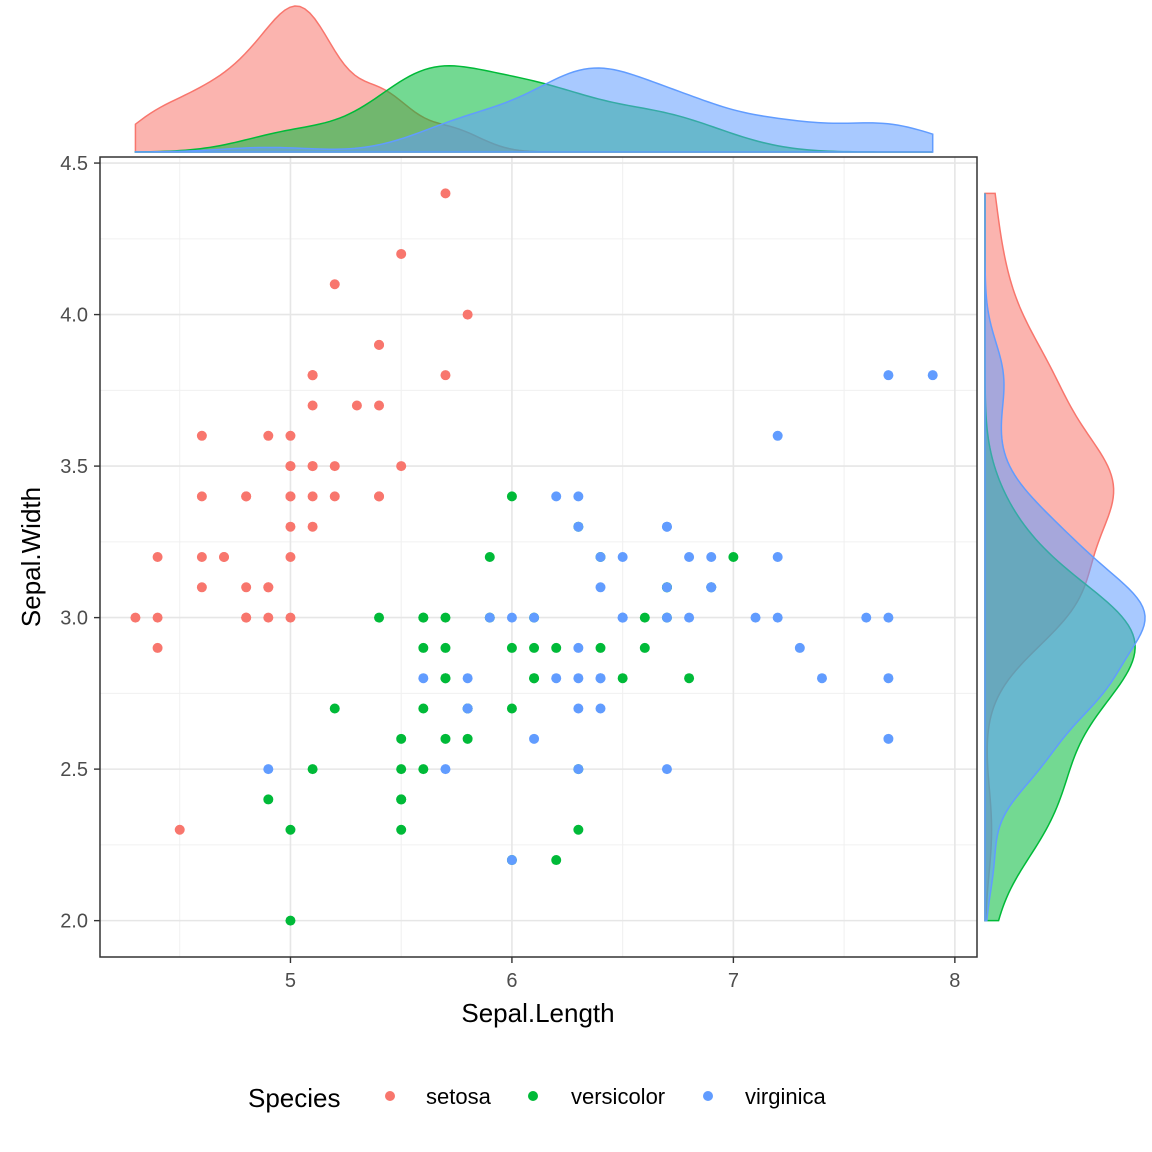 The image size is (1152, 1152). Describe the element at coordinates (74, 619) in the screenshot. I see `y-tick-label: 3.0` at that location.